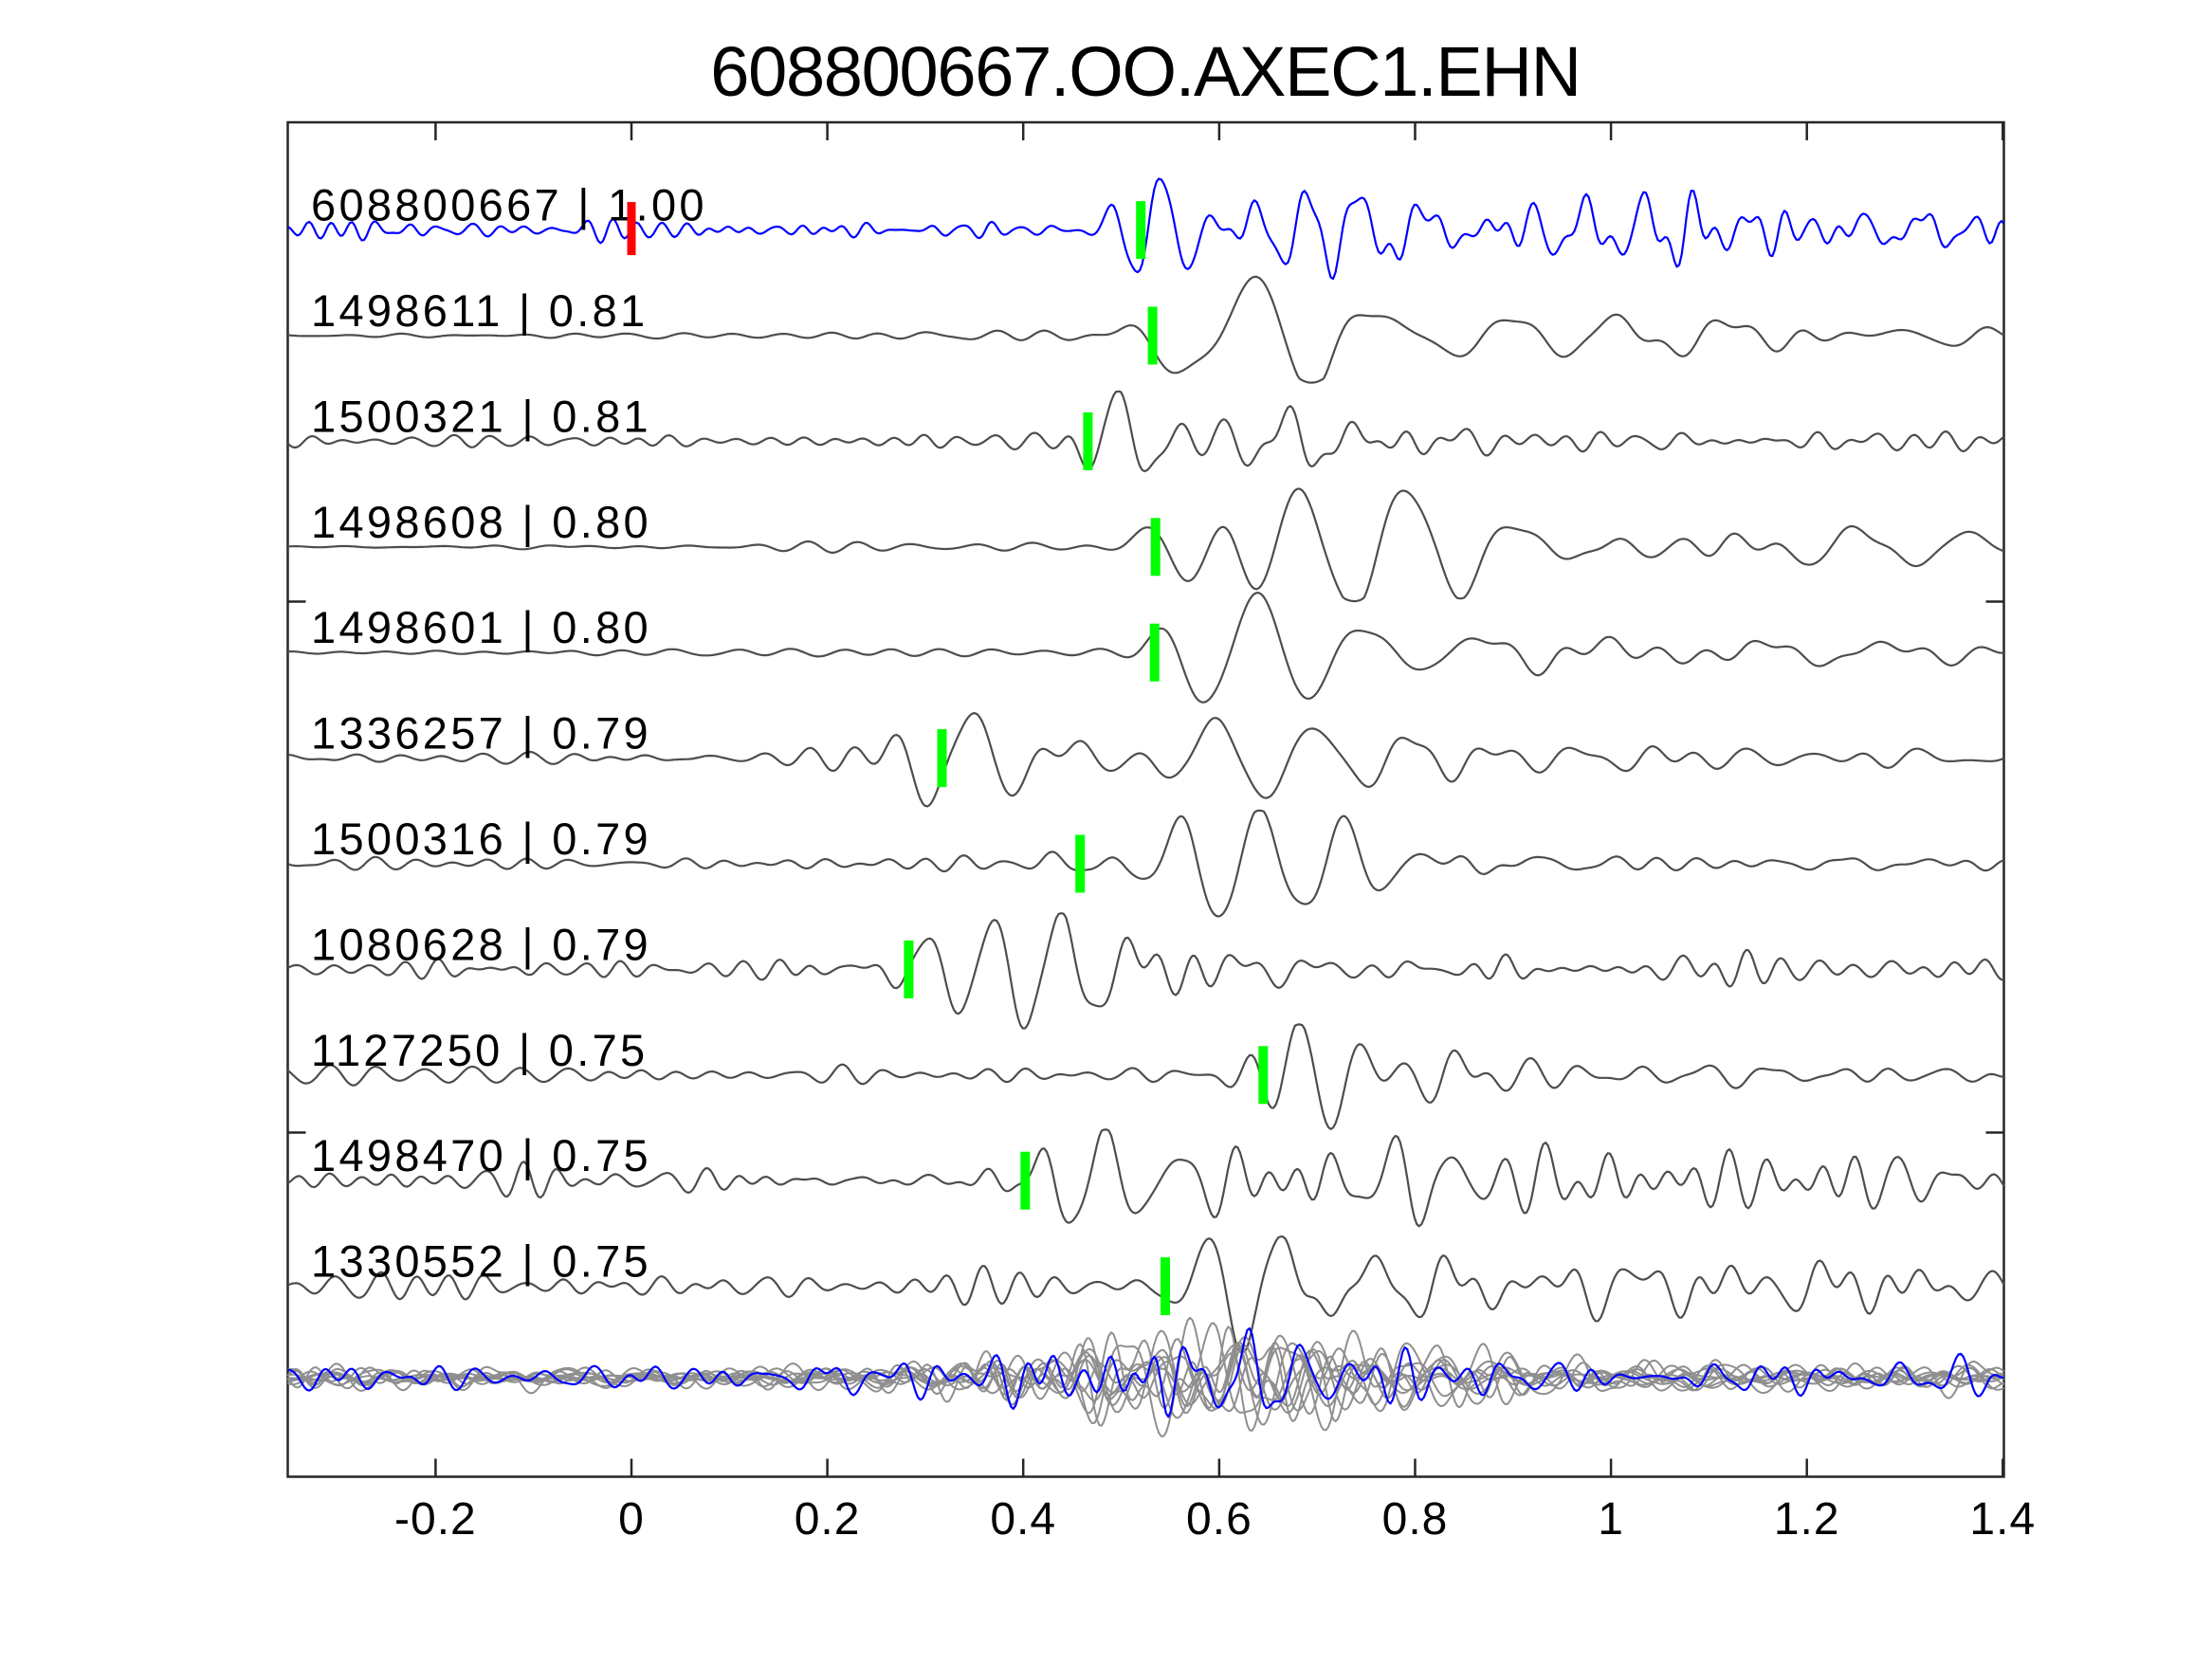  I want to click on svg-text: 1498608 | 0.80, so click(481, 522).